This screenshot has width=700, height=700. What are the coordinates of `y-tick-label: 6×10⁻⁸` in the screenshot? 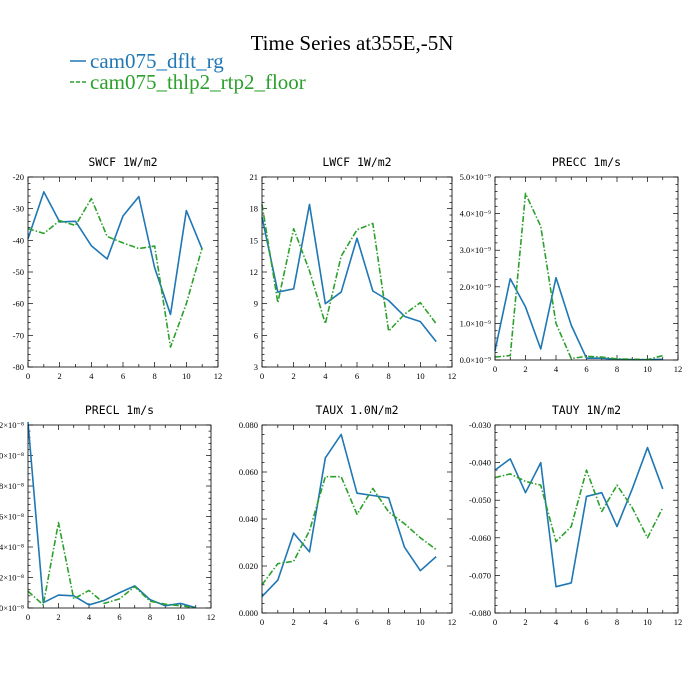 It's located at (12, 517).